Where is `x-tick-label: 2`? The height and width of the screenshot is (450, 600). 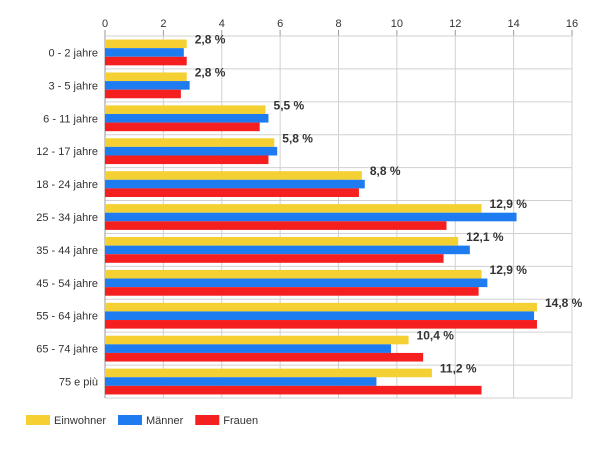 x-tick-label: 2 is located at coordinates (163, 24).